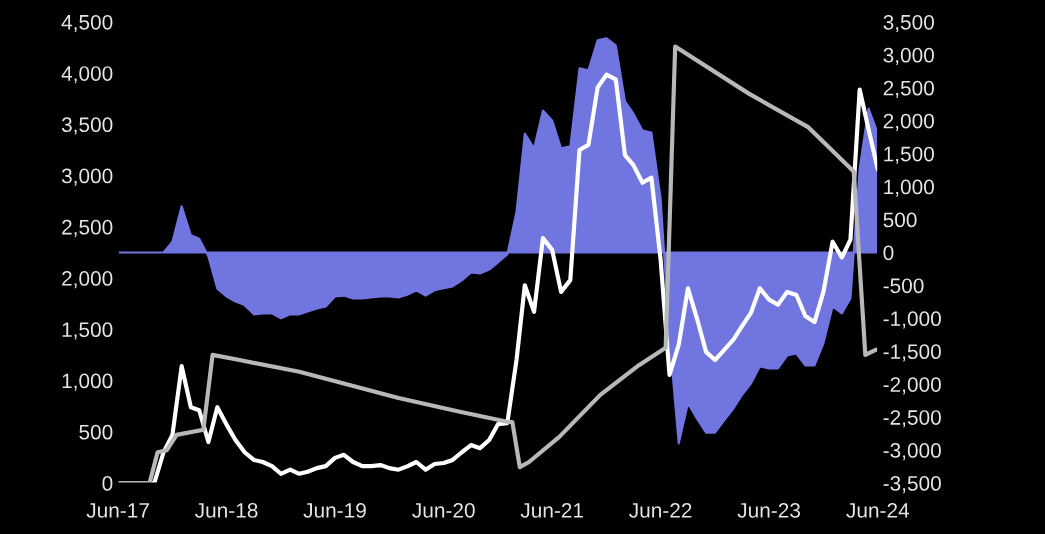  What do you see at coordinates (908, 89) in the screenshot?
I see `y2-tick-label: 2,500` at bounding box center [908, 89].